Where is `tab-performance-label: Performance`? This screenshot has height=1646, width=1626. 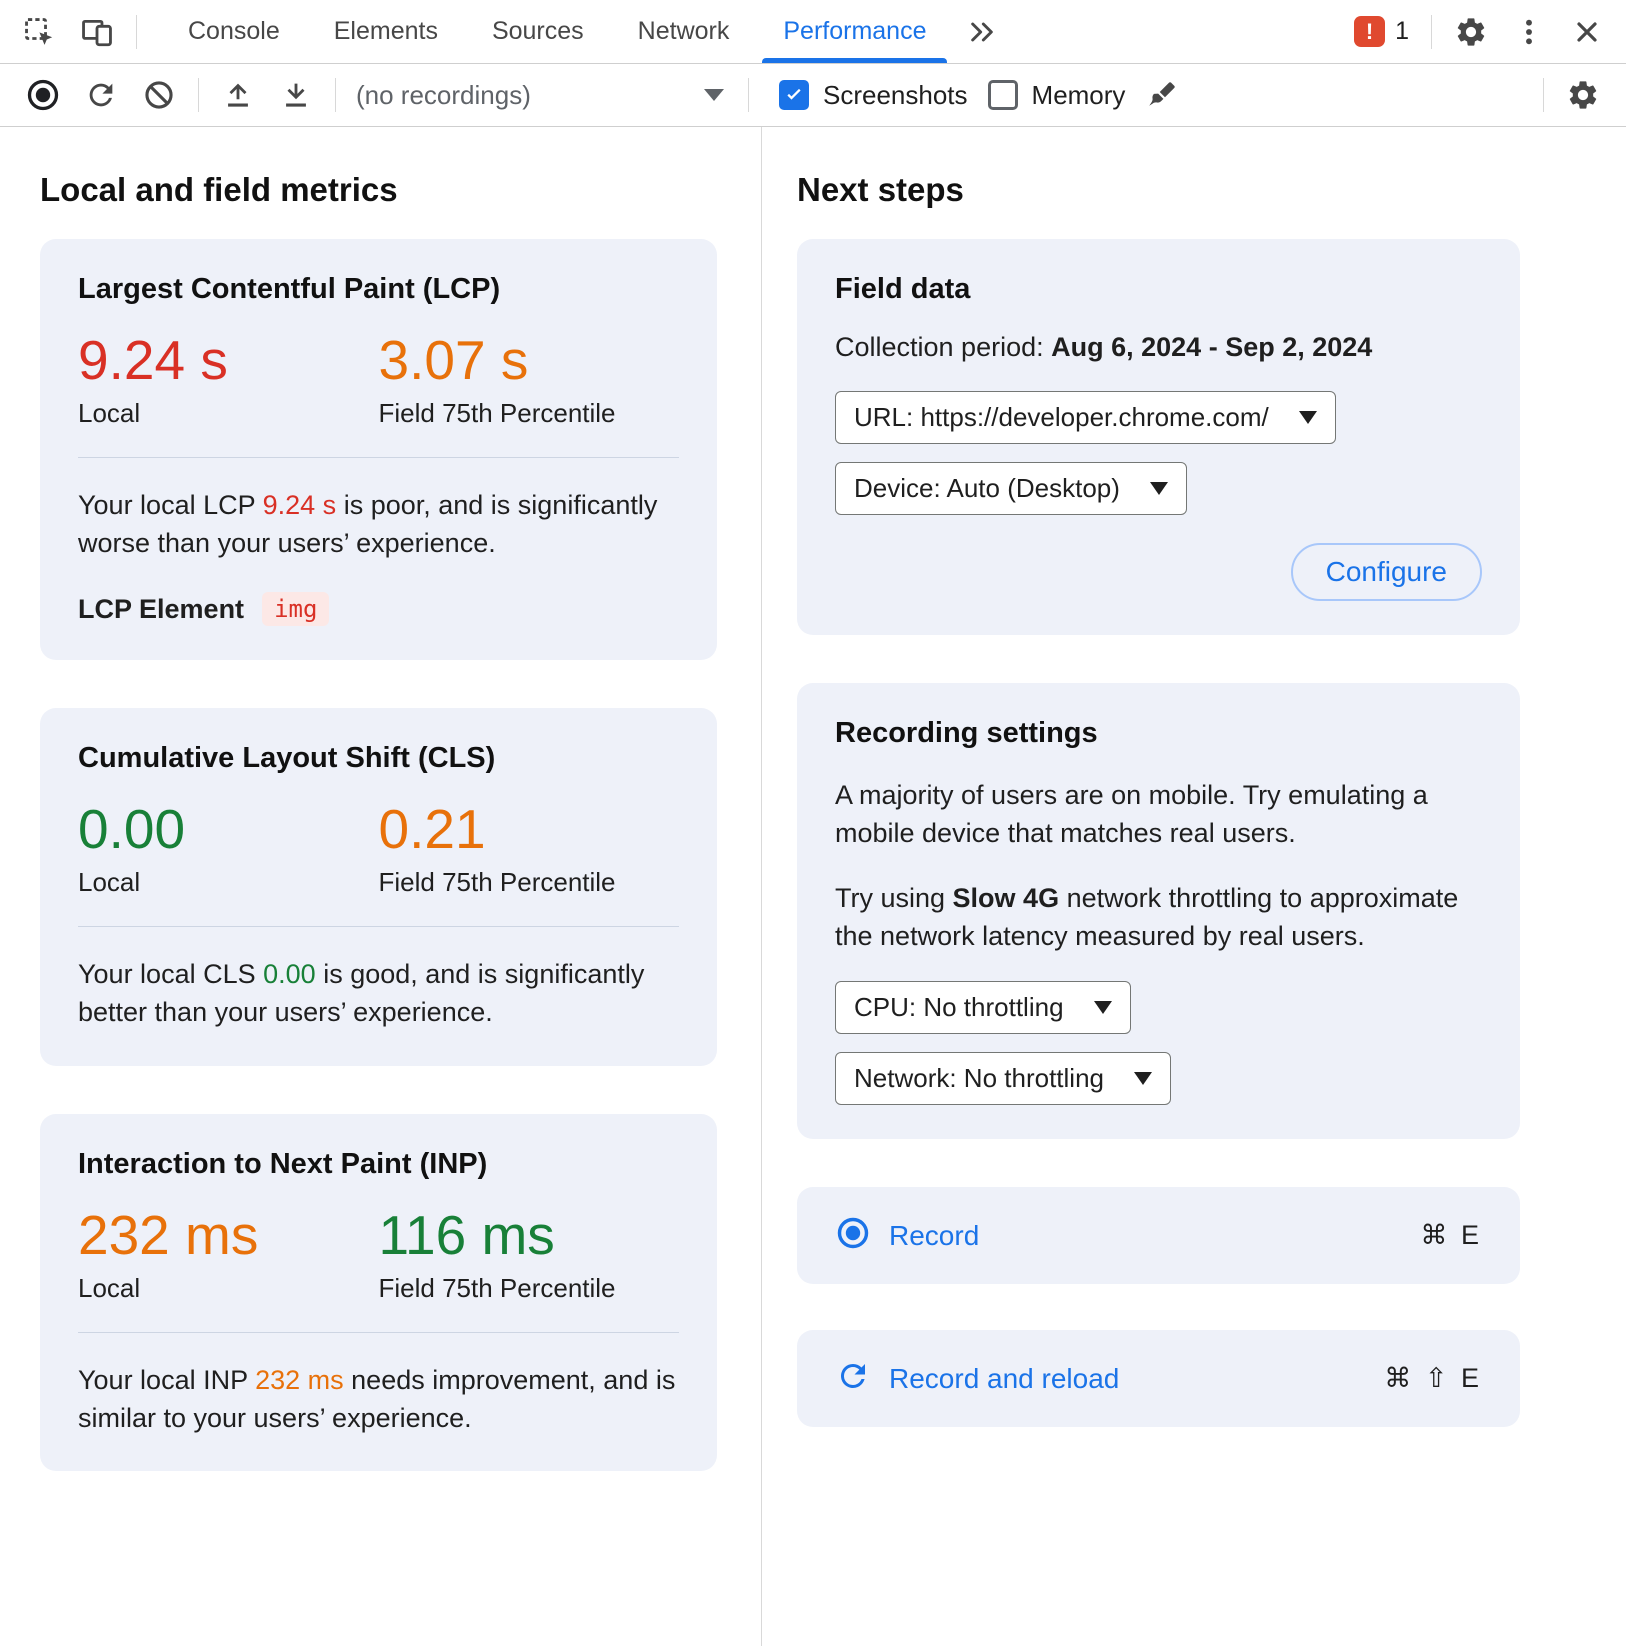
tab-performance-label: Performance is located at coordinates (855, 31).